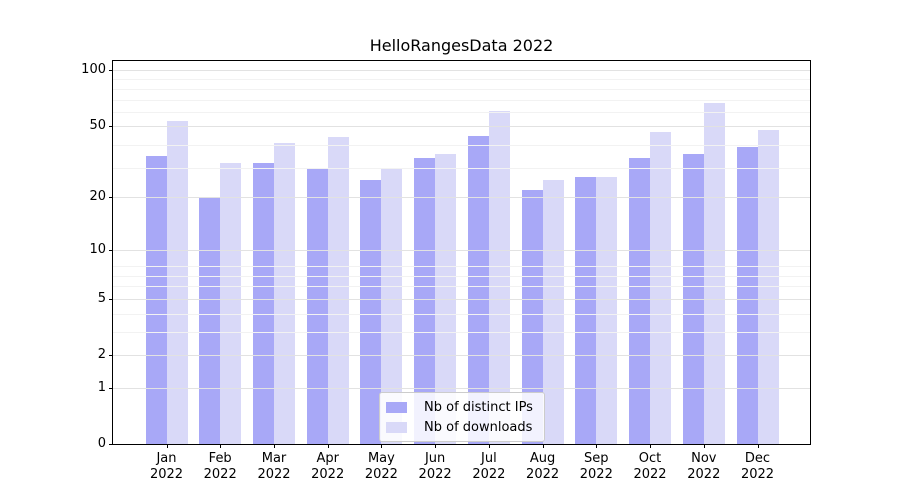  Describe the element at coordinates (317, 306) in the screenshot. I see `bar-distinct-ips-apr` at that location.